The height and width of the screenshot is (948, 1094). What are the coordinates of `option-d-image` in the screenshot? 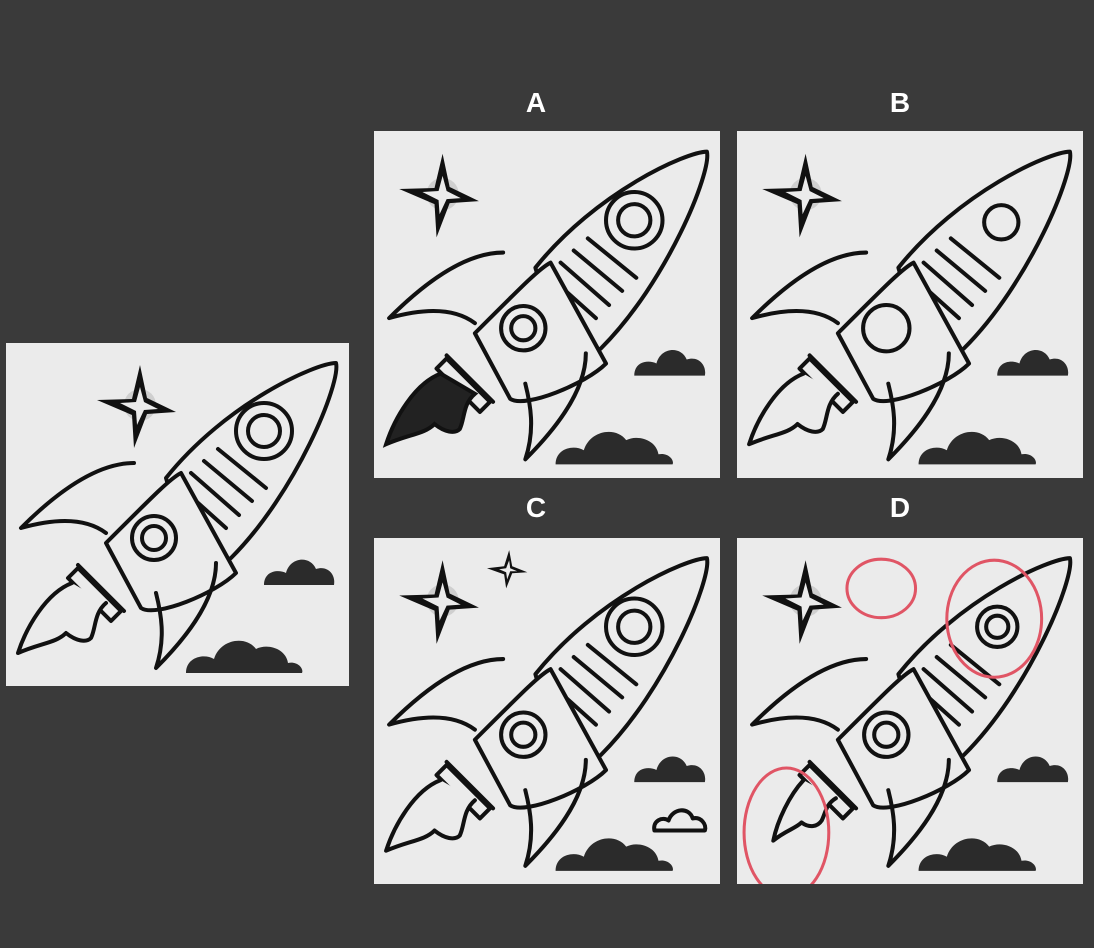 It's located at (910, 711).